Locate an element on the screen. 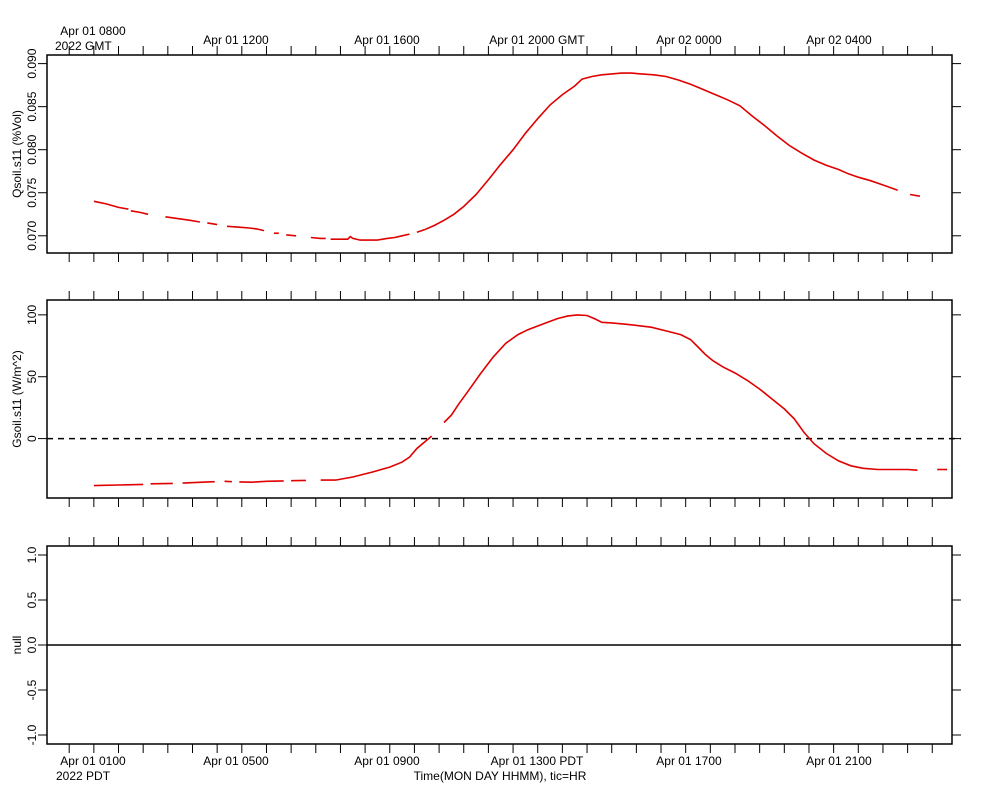 This screenshot has width=1000, height=800. bottom-axis-label: Apr 01 0900 is located at coordinates (387, 761).